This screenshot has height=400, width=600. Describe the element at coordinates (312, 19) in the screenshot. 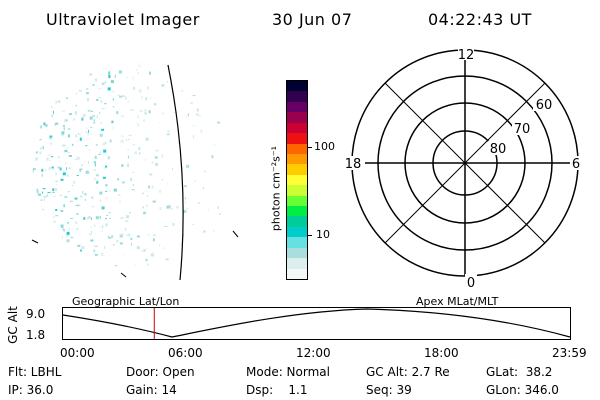

I see `observation-date: 30 Jun 07` at that location.